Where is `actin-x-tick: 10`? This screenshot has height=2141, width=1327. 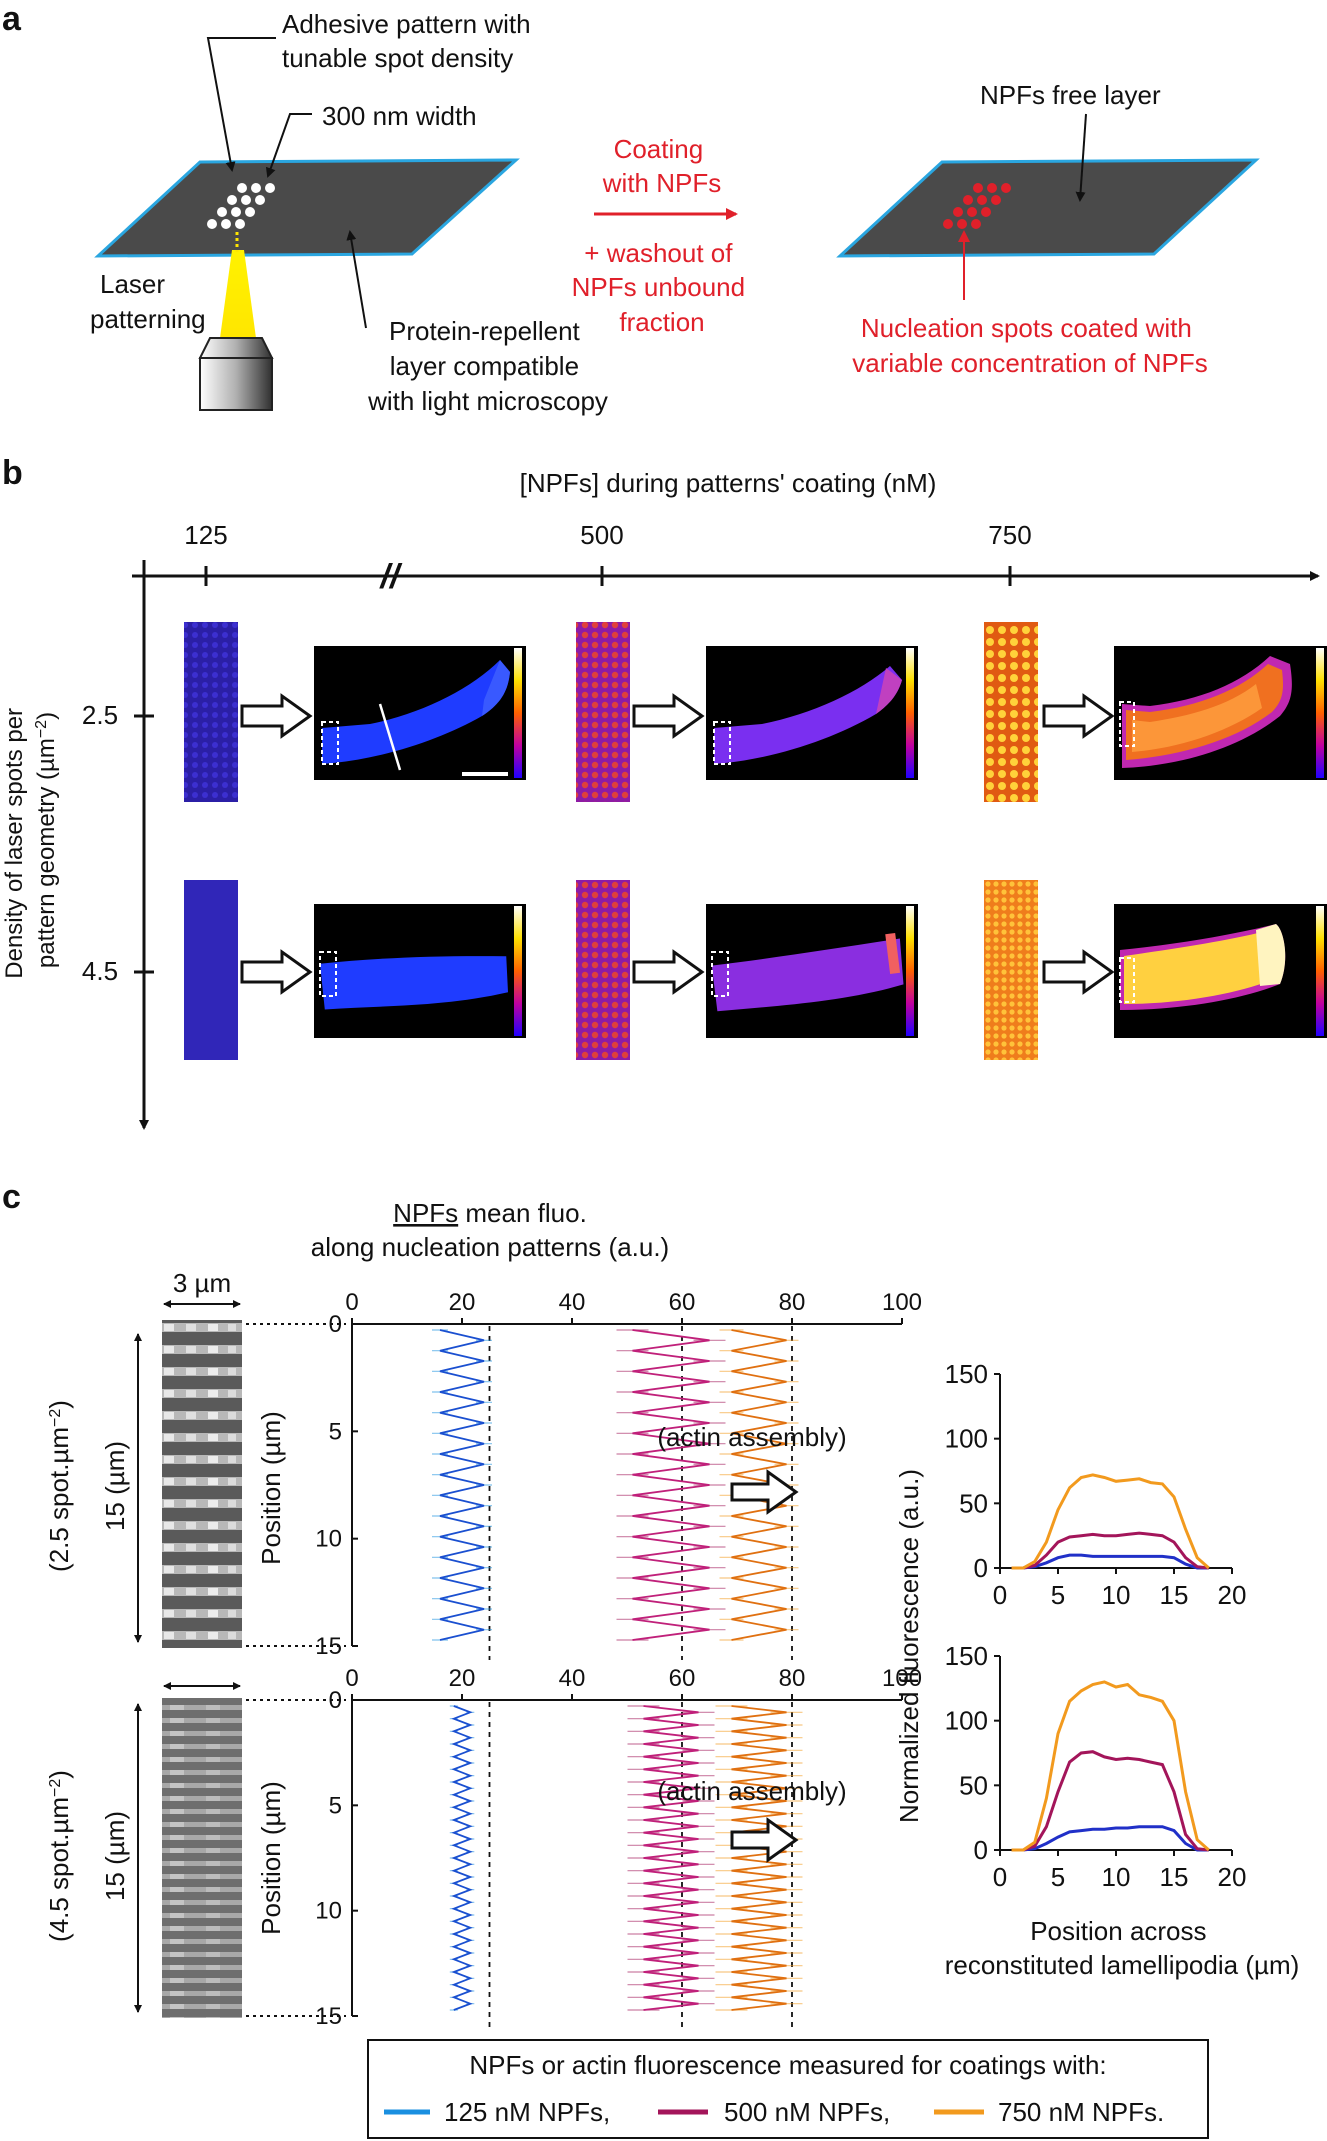
actin-x-tick: 10 is located at coordinates (1116, 1877).